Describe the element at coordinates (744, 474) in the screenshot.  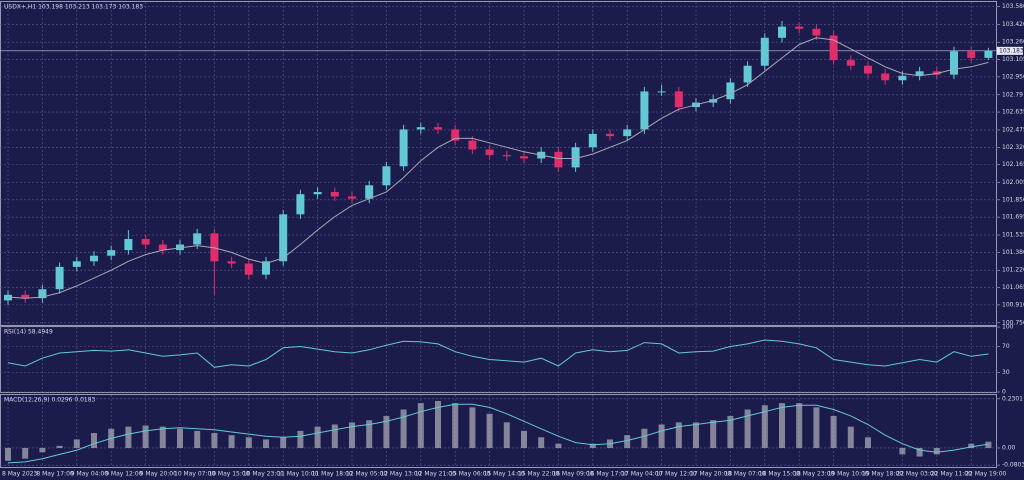
I see `x-tick-label: 18 May 07:00` at that location.